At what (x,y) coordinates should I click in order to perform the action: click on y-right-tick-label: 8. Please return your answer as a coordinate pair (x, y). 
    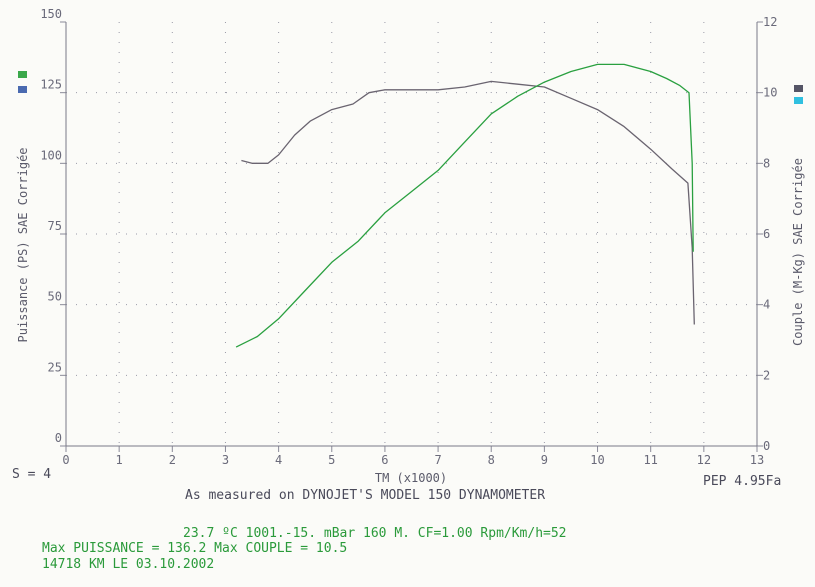
    Looking at the image, I should click on (766, 163).